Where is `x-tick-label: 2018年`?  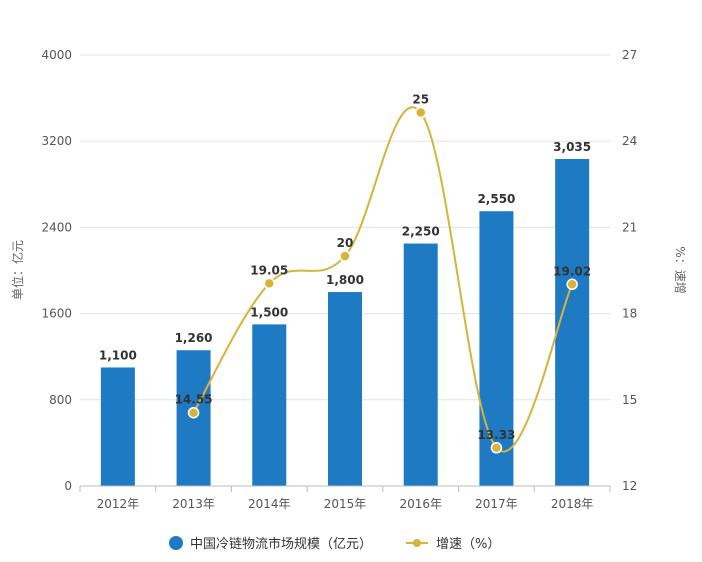
x-tick-label: 2018年 is located at coordinates (572, 504).